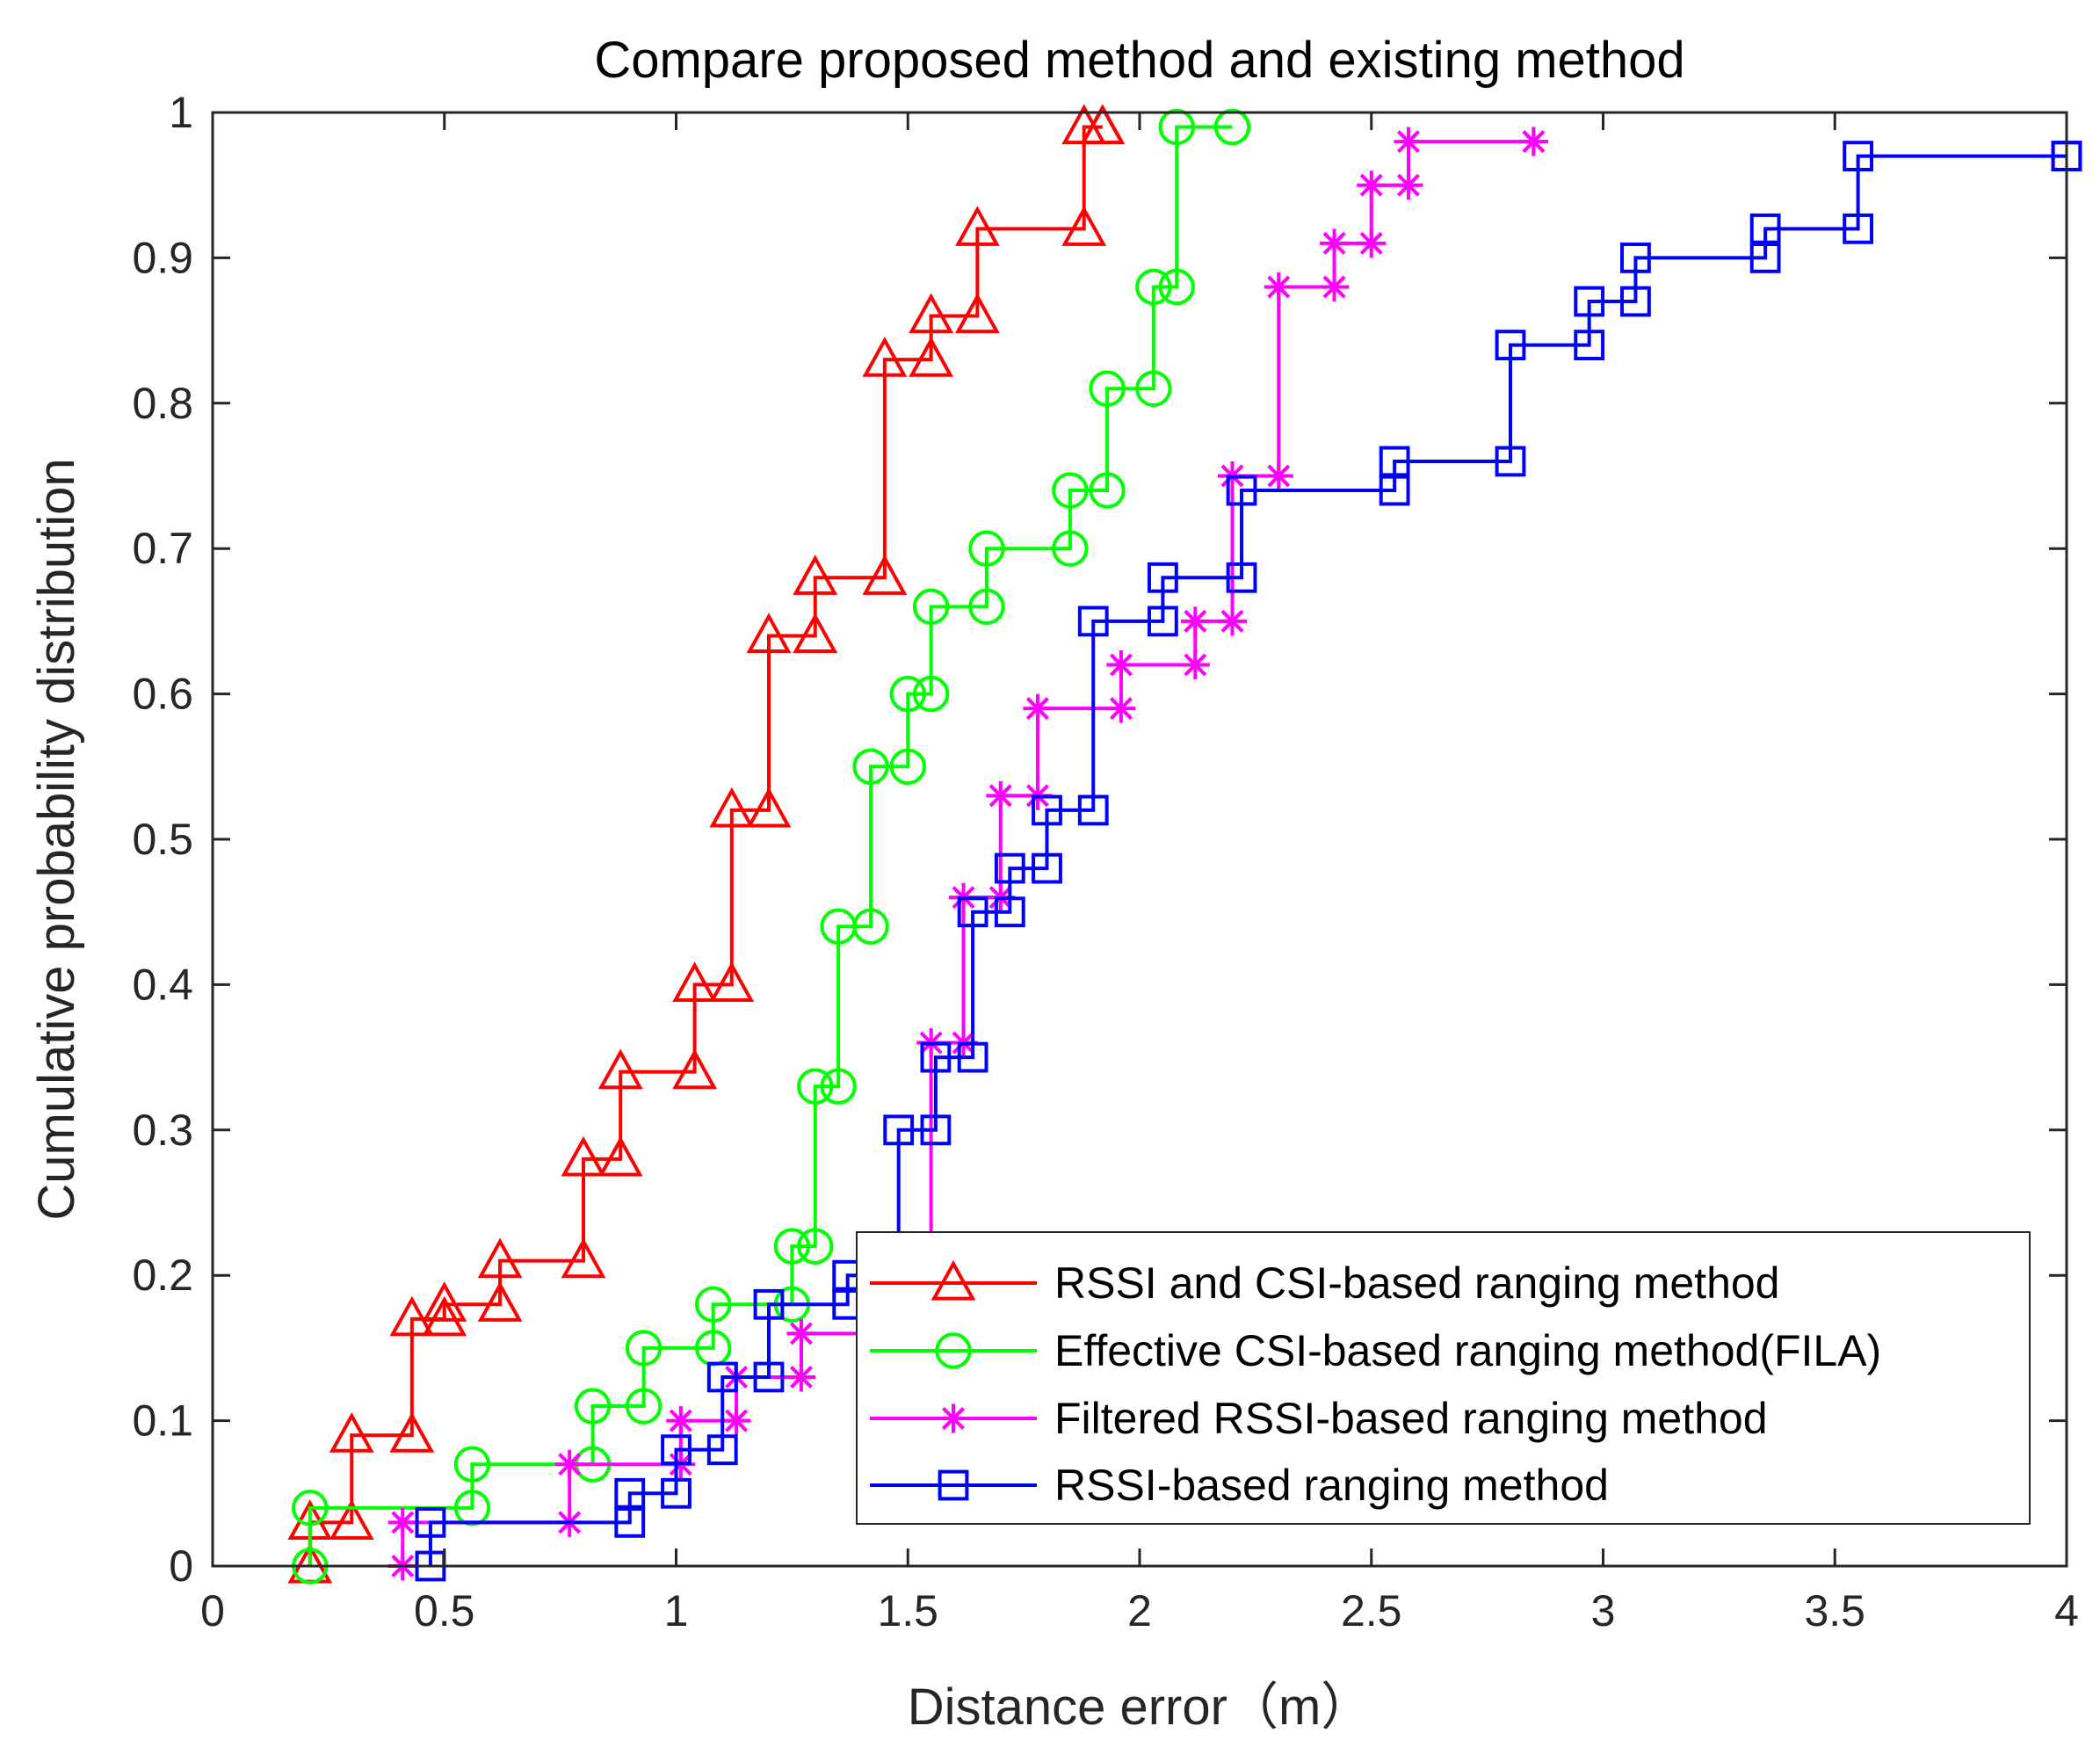 The image size is (2100, 1755). I want to click on legend-label: RSSI-based ranging method, so click(1331, 1486).